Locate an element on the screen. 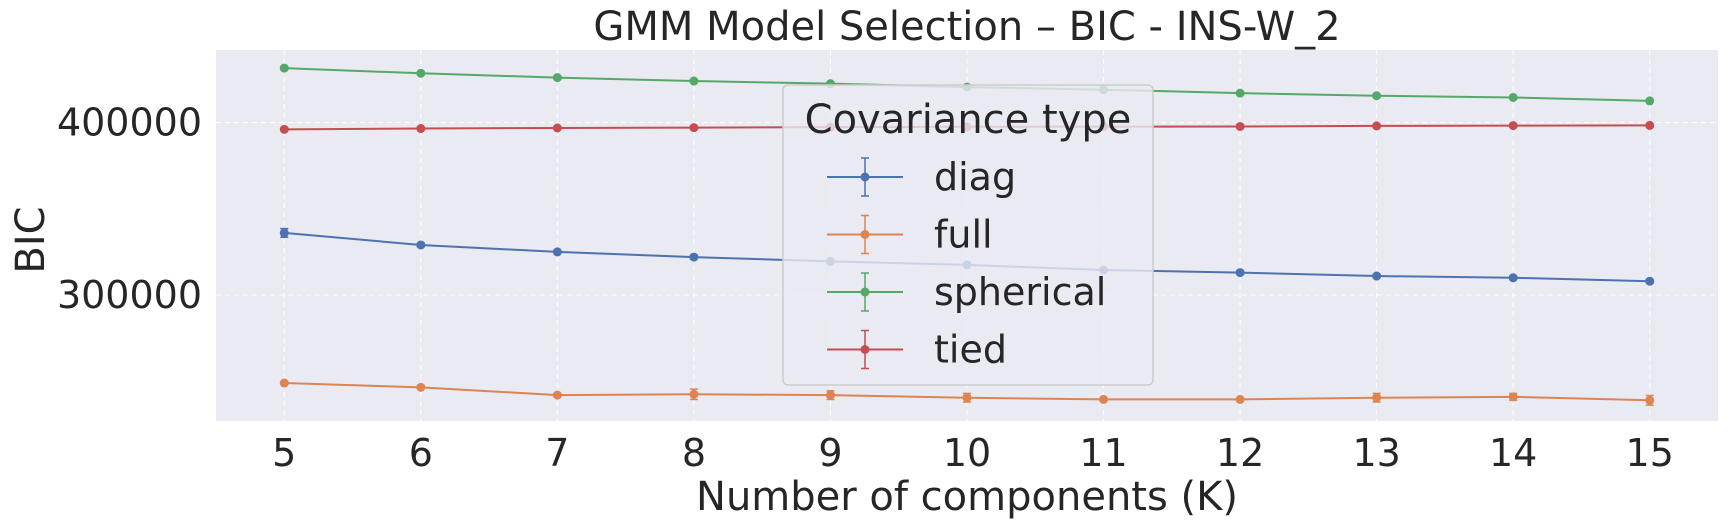 This screenshot has height=529, width=1730. series-full is located at coordinates (967, 392).